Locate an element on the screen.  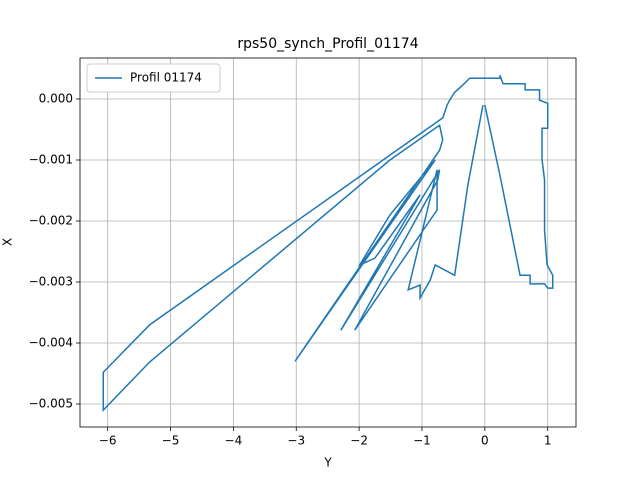
x-tick-label: 1 is located at coordinates (548, 441).